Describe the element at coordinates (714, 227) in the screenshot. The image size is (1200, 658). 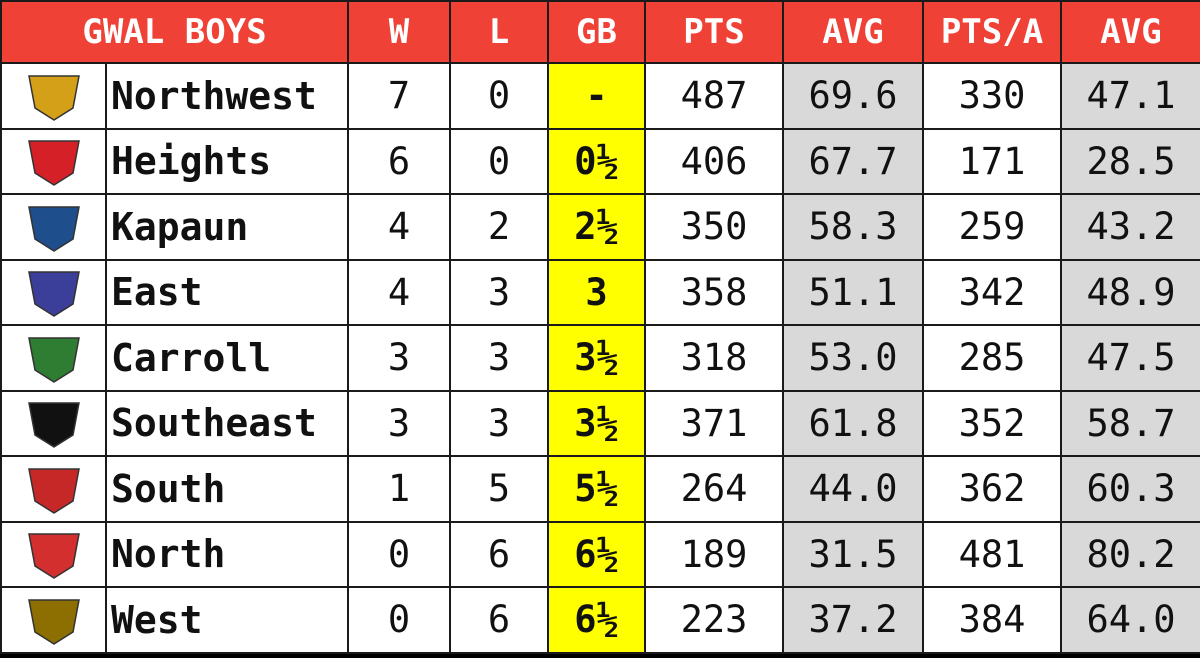
I see `points: 350` at that location.